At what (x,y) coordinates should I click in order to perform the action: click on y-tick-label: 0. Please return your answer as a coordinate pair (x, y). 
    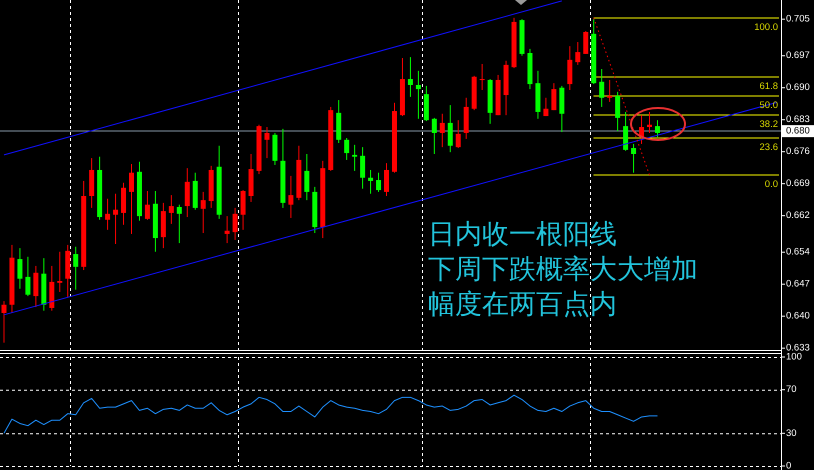
    Looking at the image, I should click on (789, 465).